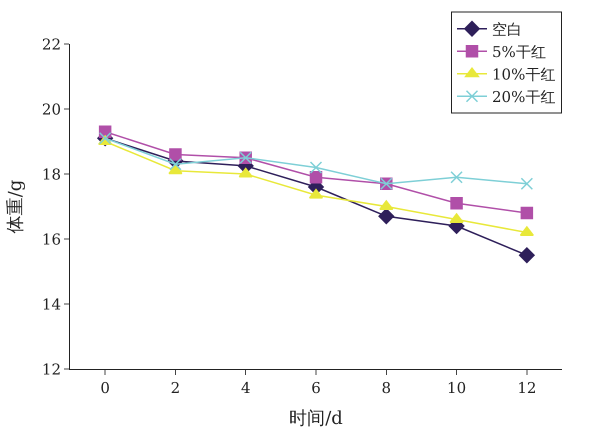  I want to click on x-tick-label: 2, so click(175, 388).